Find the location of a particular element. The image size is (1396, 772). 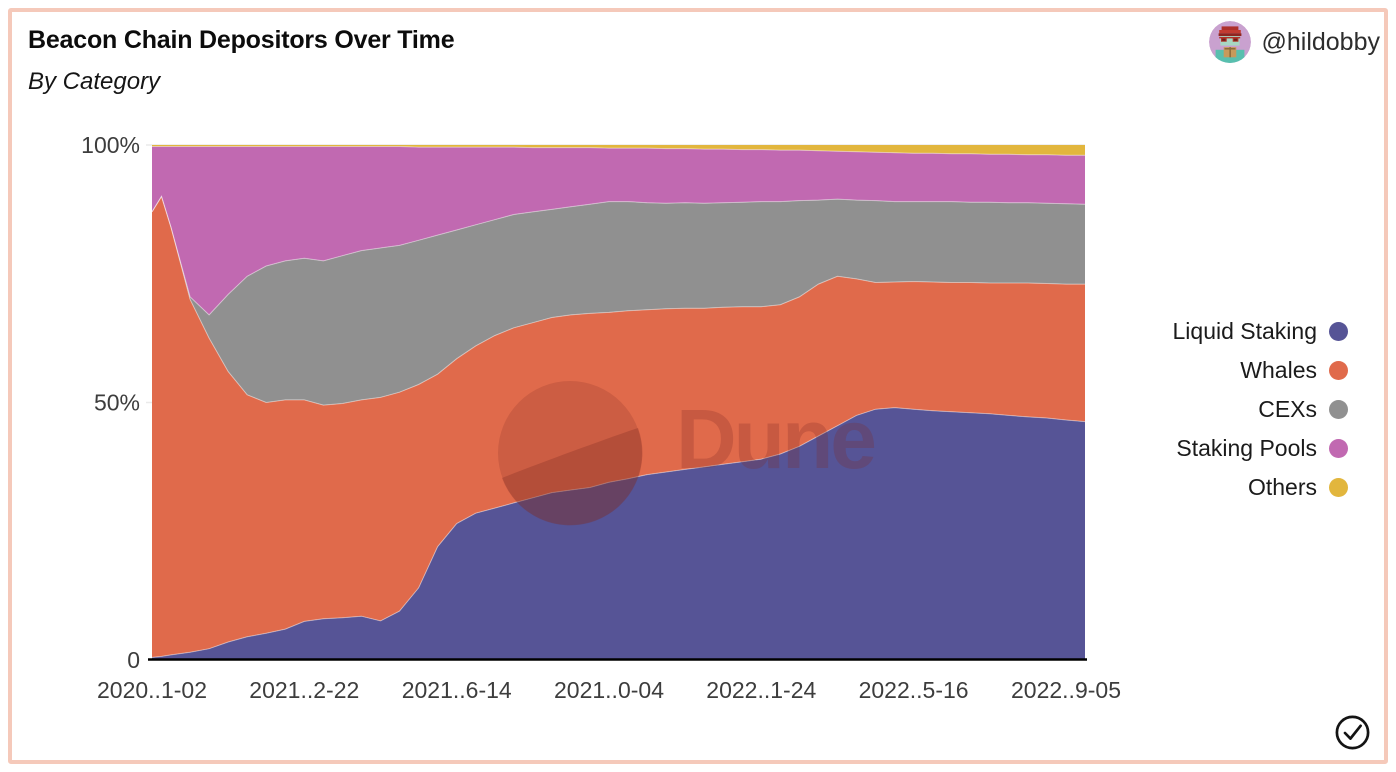

author-handle: @hildobby is located at coordinates (1320, 41).